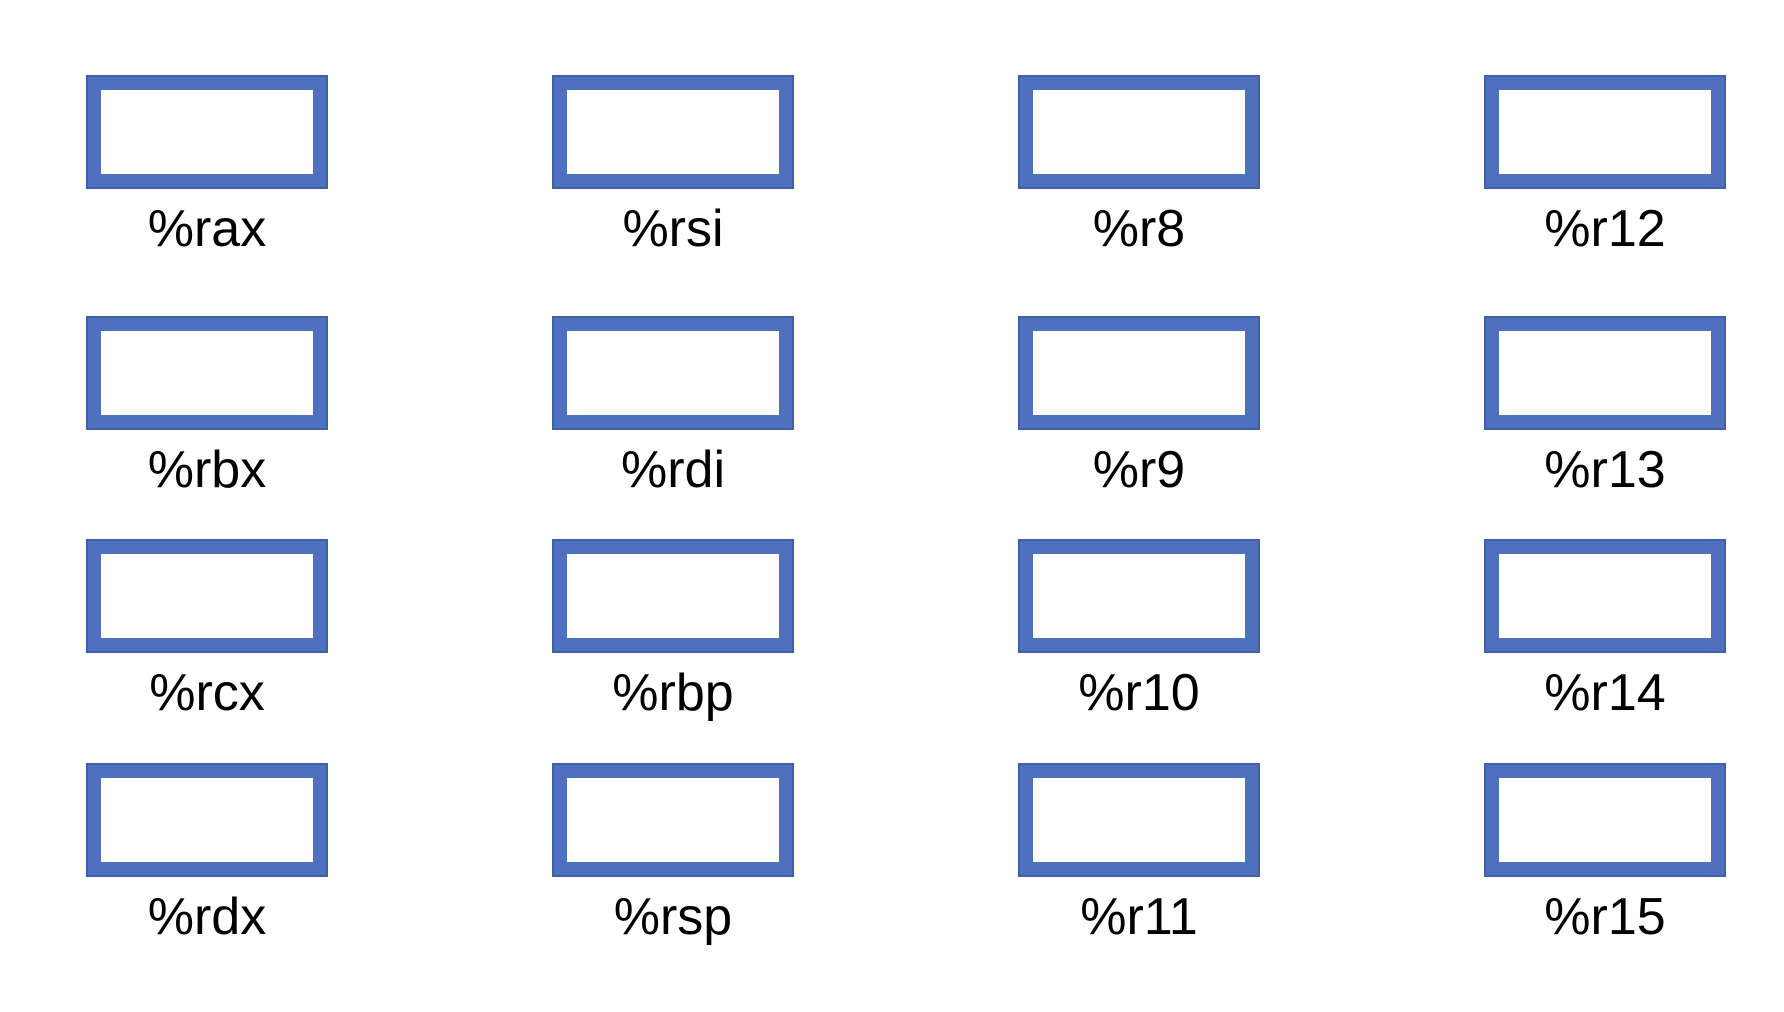 The height and width of the screenshot is (1012, 1784). I want to click on register-label: %rbp, so click(673, 693).